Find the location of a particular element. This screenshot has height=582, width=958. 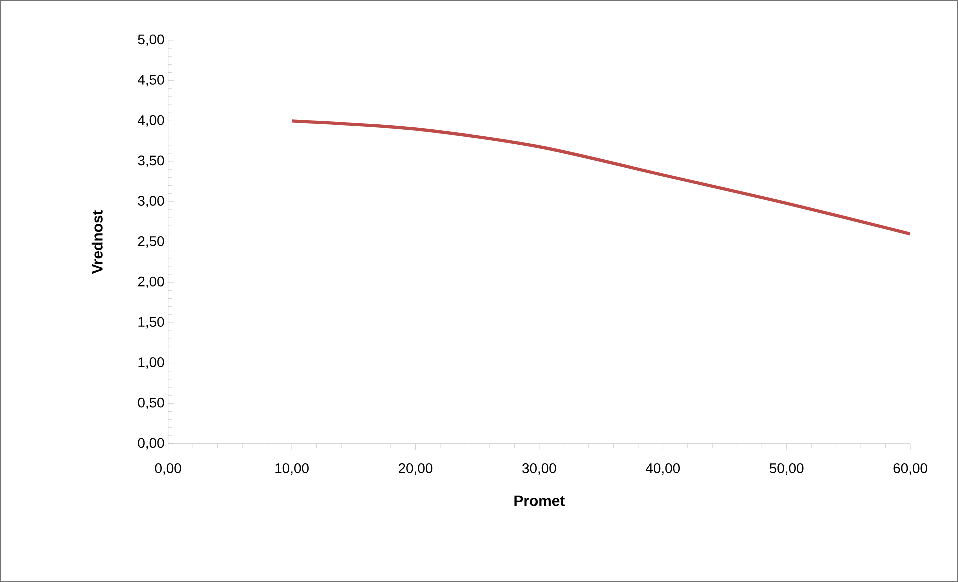

x-tick-label: 40,00 is located at coordinates (663, 469).